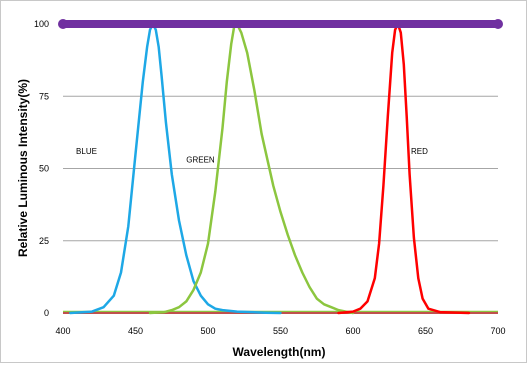 Image resolution: width=527 pixels, height=367 pixels. Describe the element at coordinates (352, 331) in the screenshot. I see `x-tick-label-4: 600` at that location.